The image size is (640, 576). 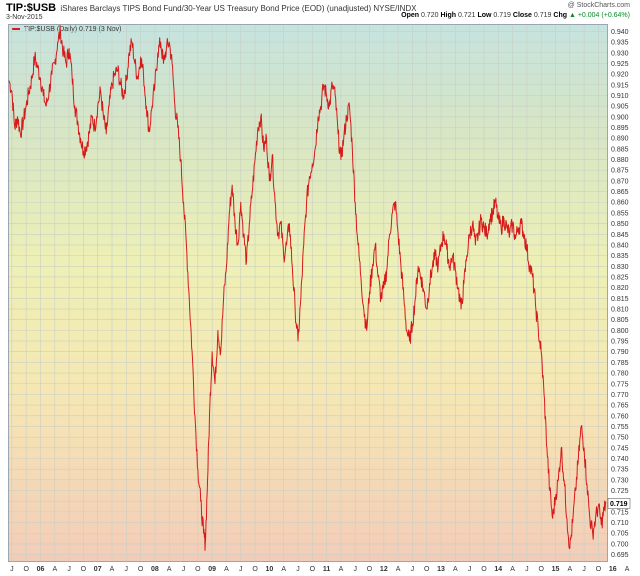 What do you see at coordinates (620, 438) in the screenshot?
I see `y-tick-label: 0.750` at bounding box center [620, 438].